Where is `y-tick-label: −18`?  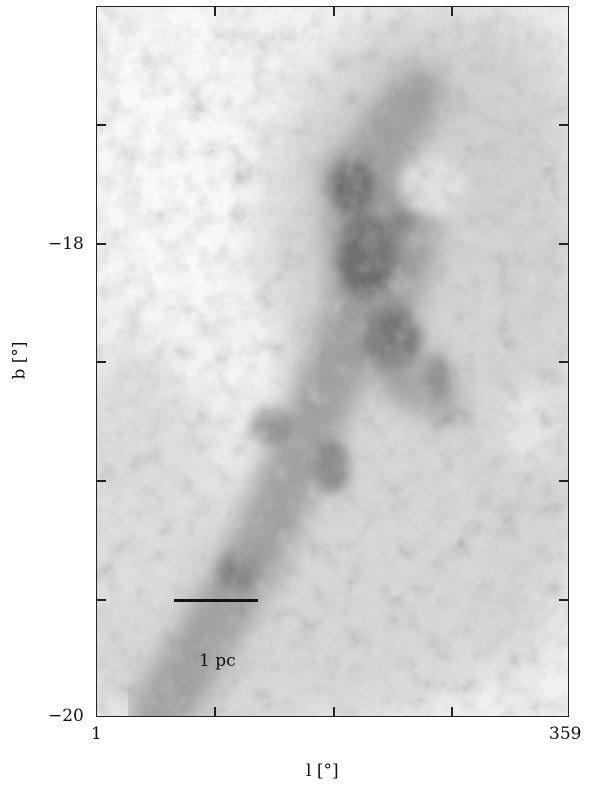
y-tick-label: −18 is located at coordinates (66, 244).